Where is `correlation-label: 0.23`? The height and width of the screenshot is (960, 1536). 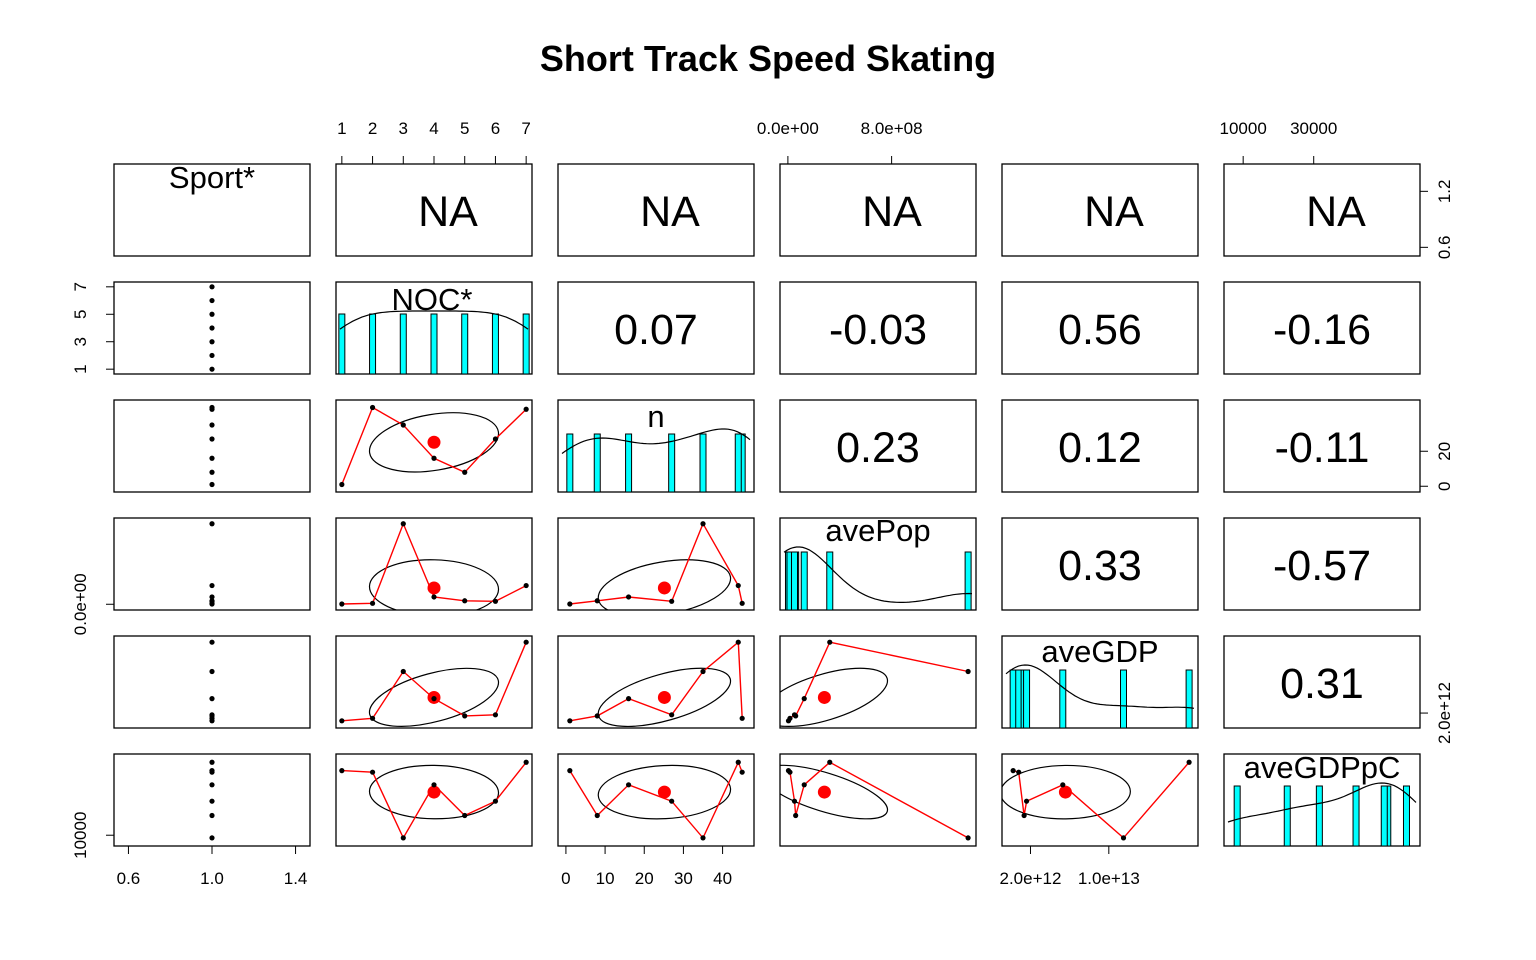 correlation-label: 0.23 is located at coordinates (878, 448).